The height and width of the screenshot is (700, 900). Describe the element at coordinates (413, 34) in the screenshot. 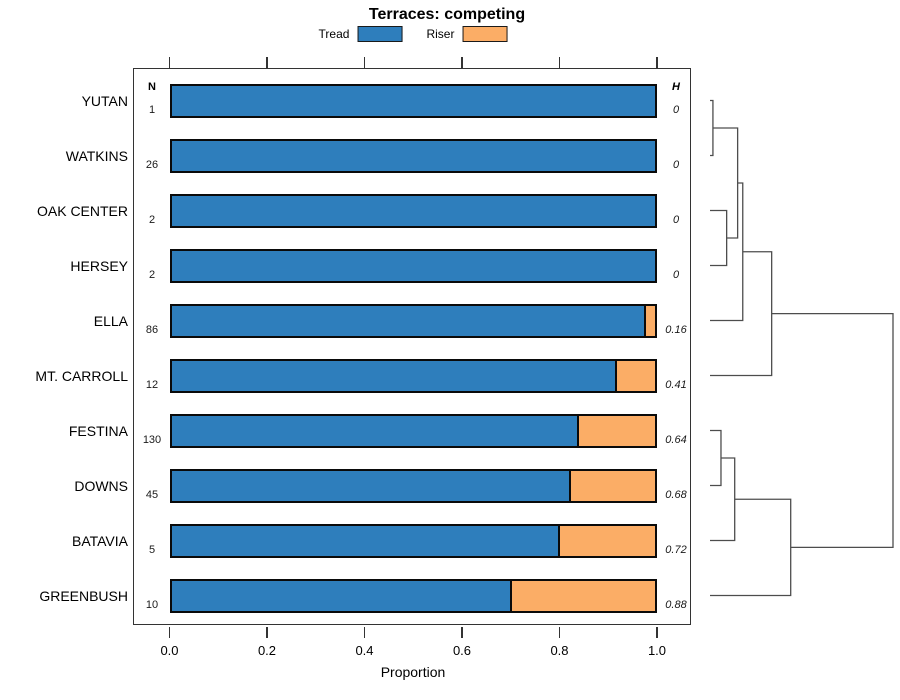

I see `legend: Tread Riser` at that location.